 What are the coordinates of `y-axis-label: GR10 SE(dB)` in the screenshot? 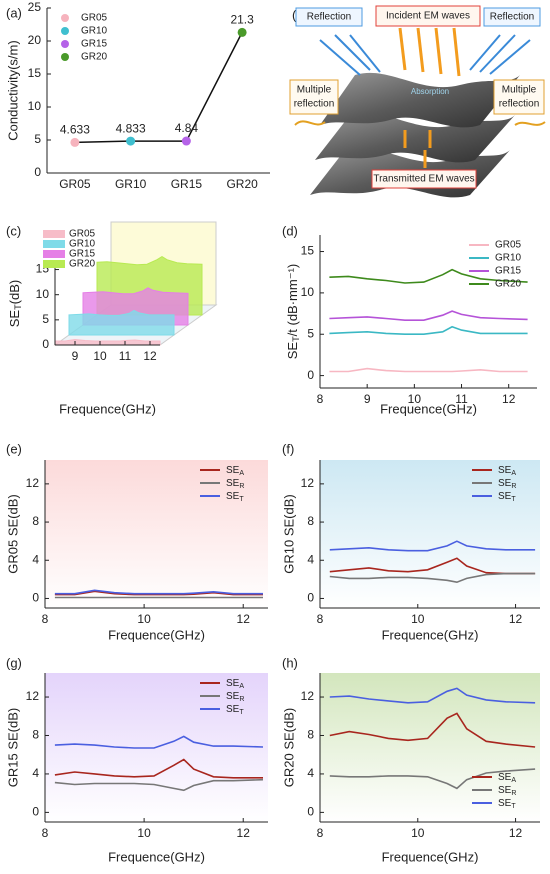 It's located at (288, 533).